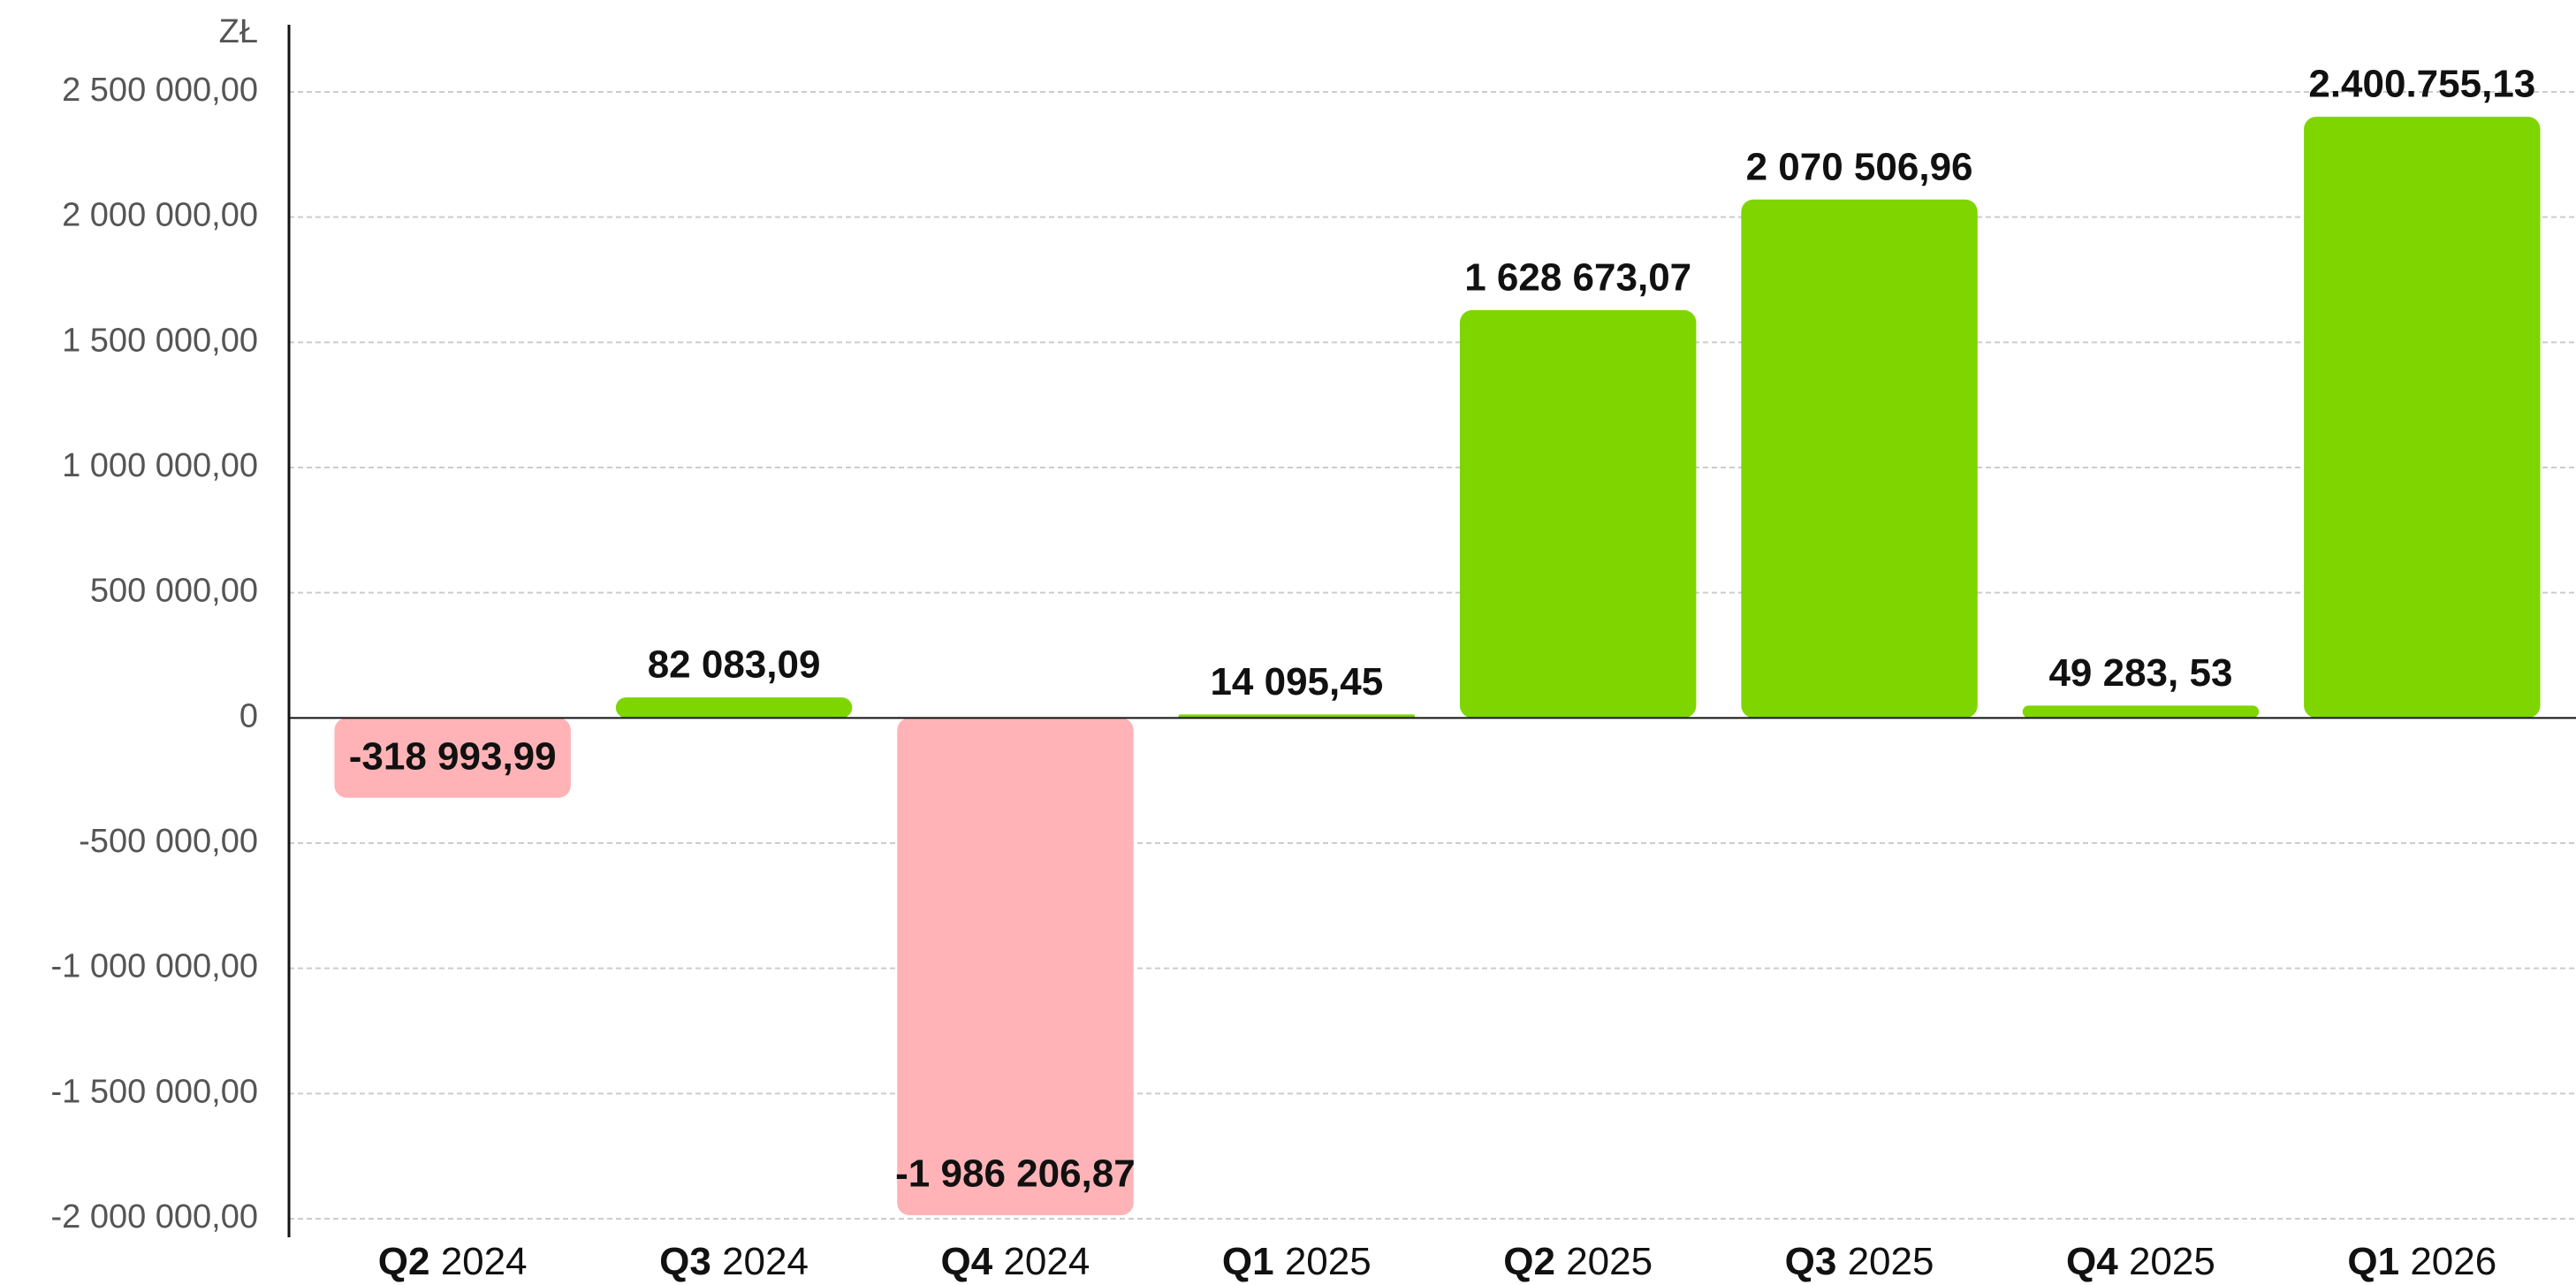 This screenshot has width=2576, height=1285. What do you see at coordinates (154, 1217) in the screenshot?
I see `y-tick-label: -2 000 000,00` at bounding box center [154, 1217].